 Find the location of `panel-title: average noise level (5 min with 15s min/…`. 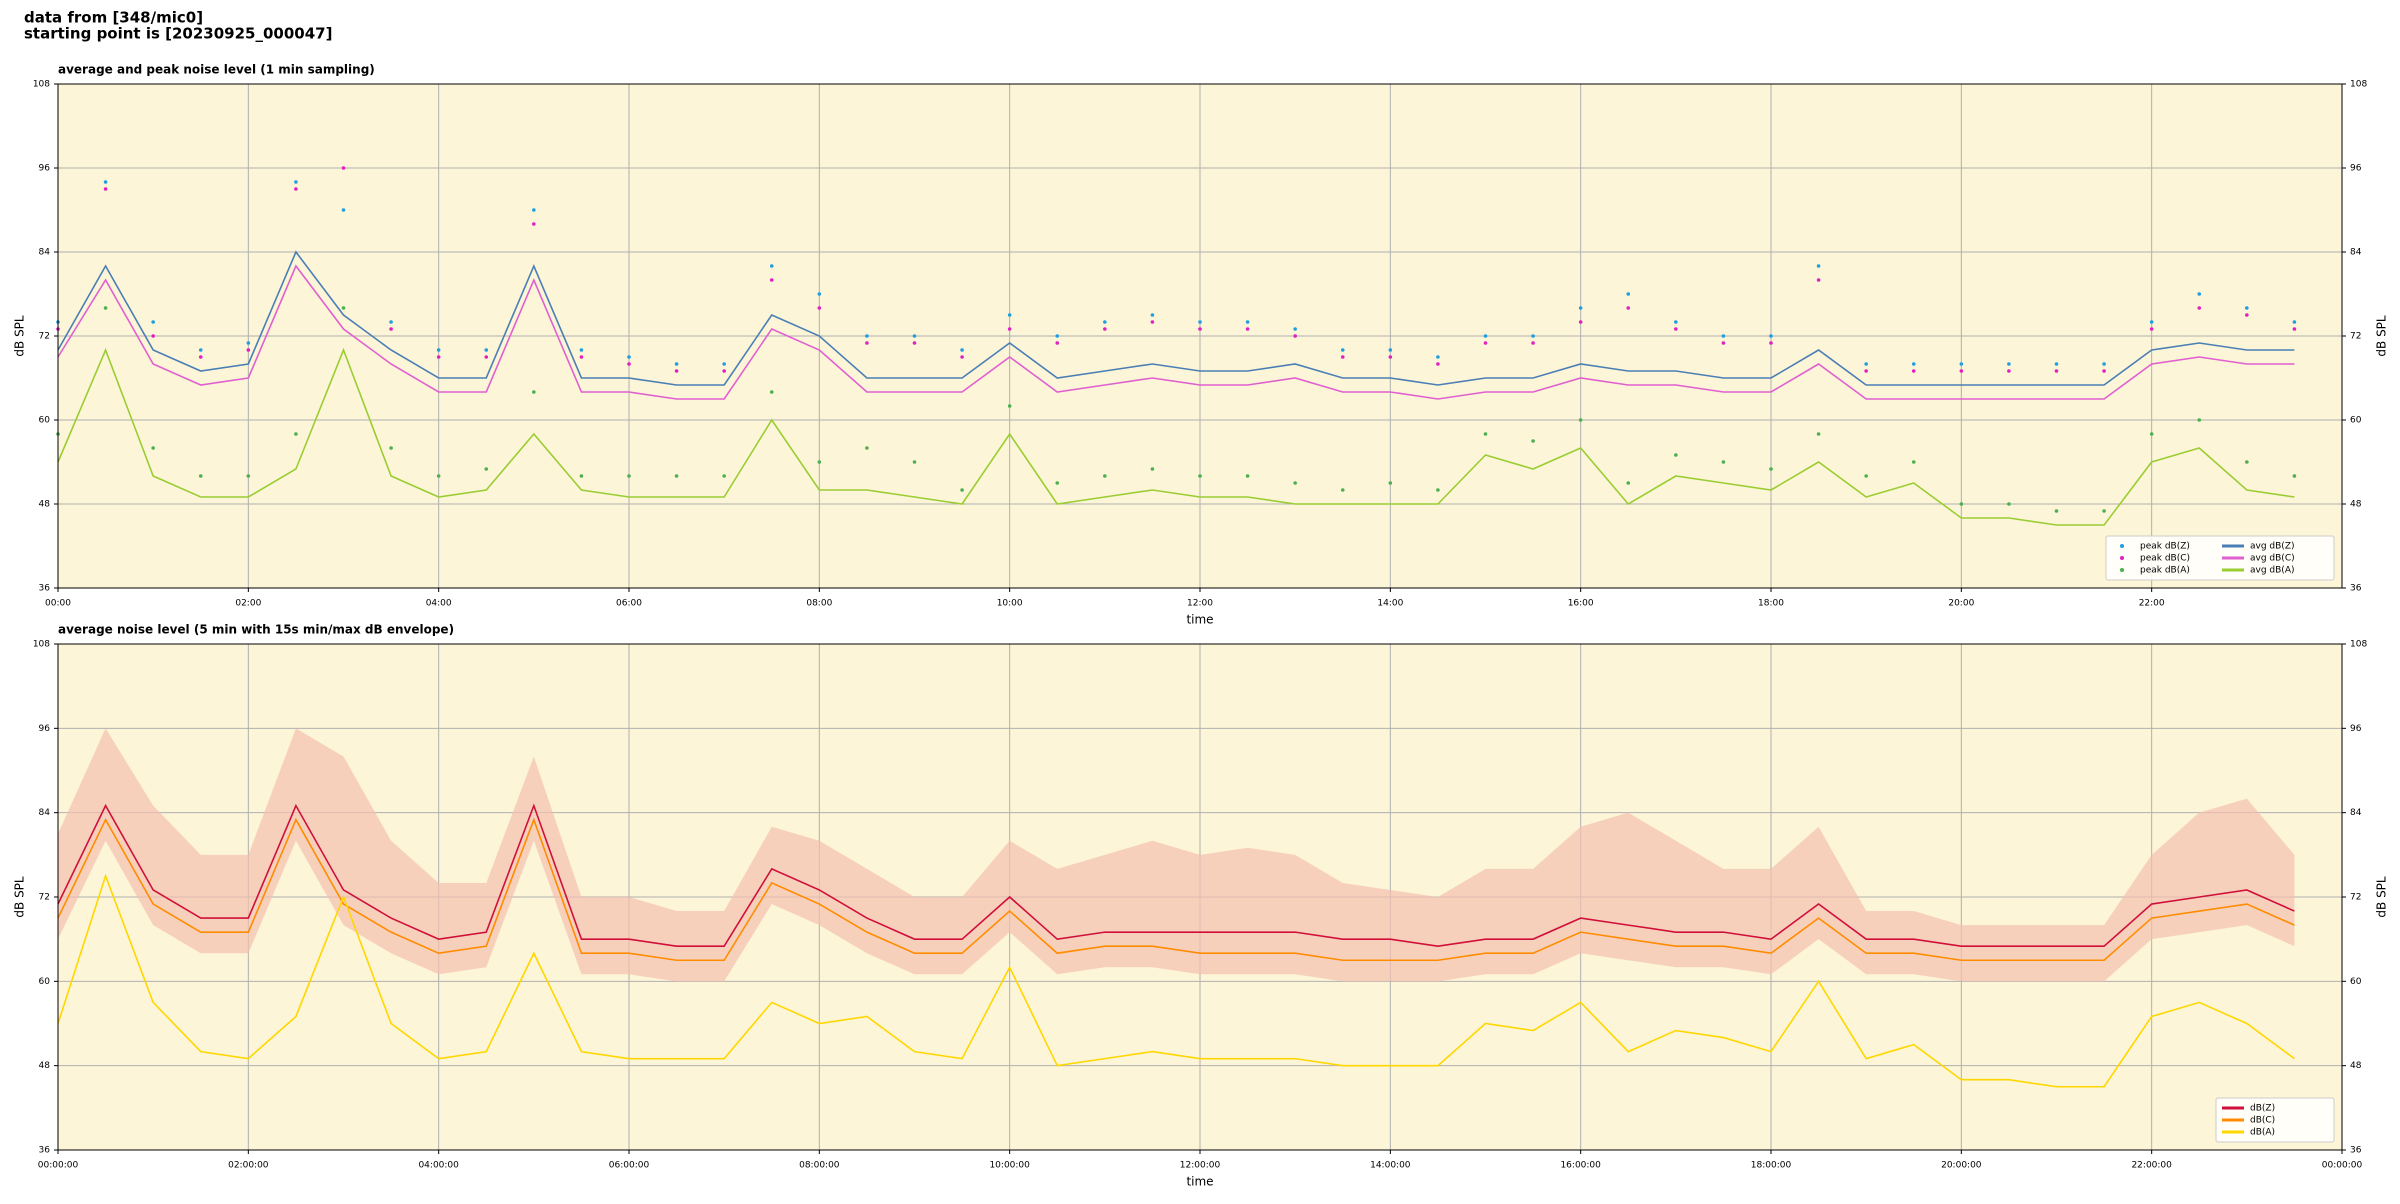

panel-title: average noise level (5 min with 15s min/… is located at coordinates (256, 630).